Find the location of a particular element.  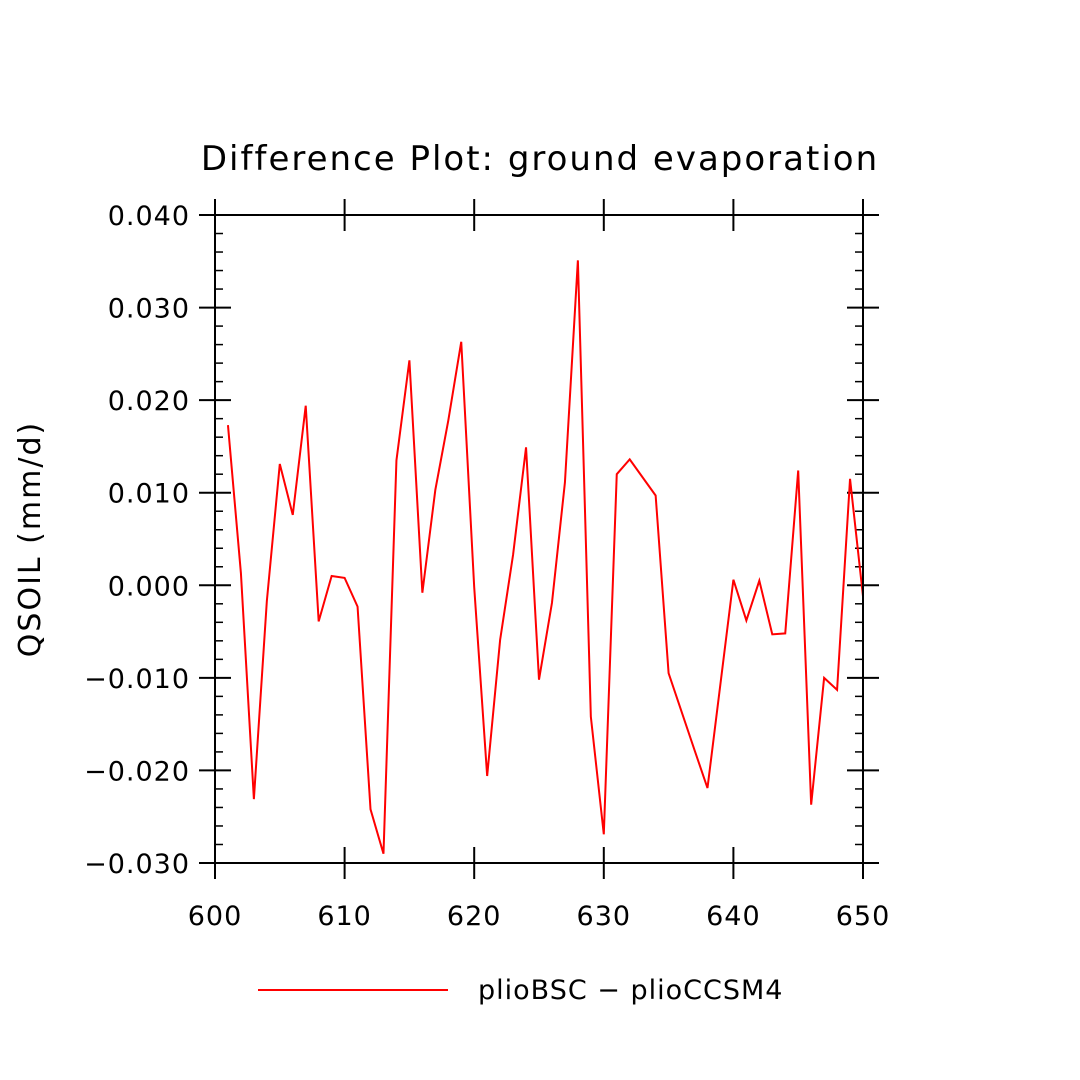

x-tick-label: 620 is located at coordinates (474, 916).